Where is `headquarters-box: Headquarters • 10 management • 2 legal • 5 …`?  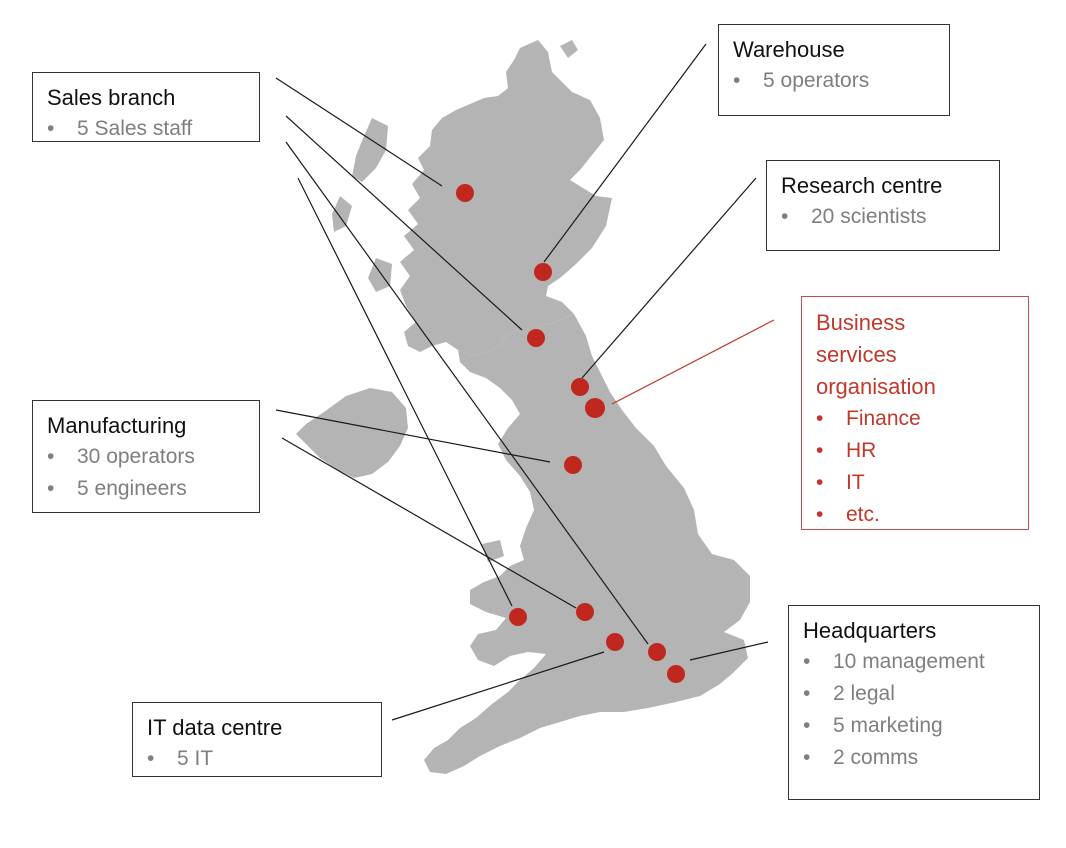
headquarters-box: Headquarters • 10 management • 2 legal • 5 … is located at coordinates (914, 702).